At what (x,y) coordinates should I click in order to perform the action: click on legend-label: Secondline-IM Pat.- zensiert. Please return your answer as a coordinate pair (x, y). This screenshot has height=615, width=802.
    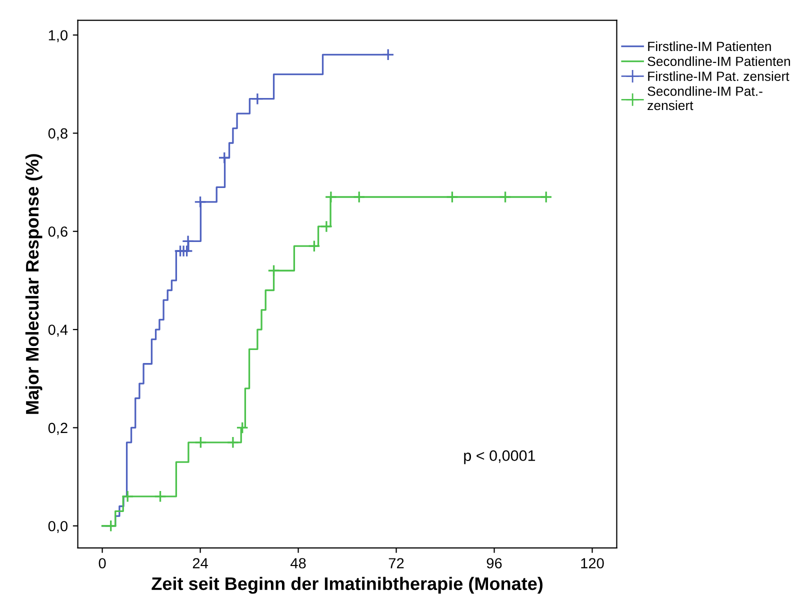
    Looking at the image, I should click on (705, 98).